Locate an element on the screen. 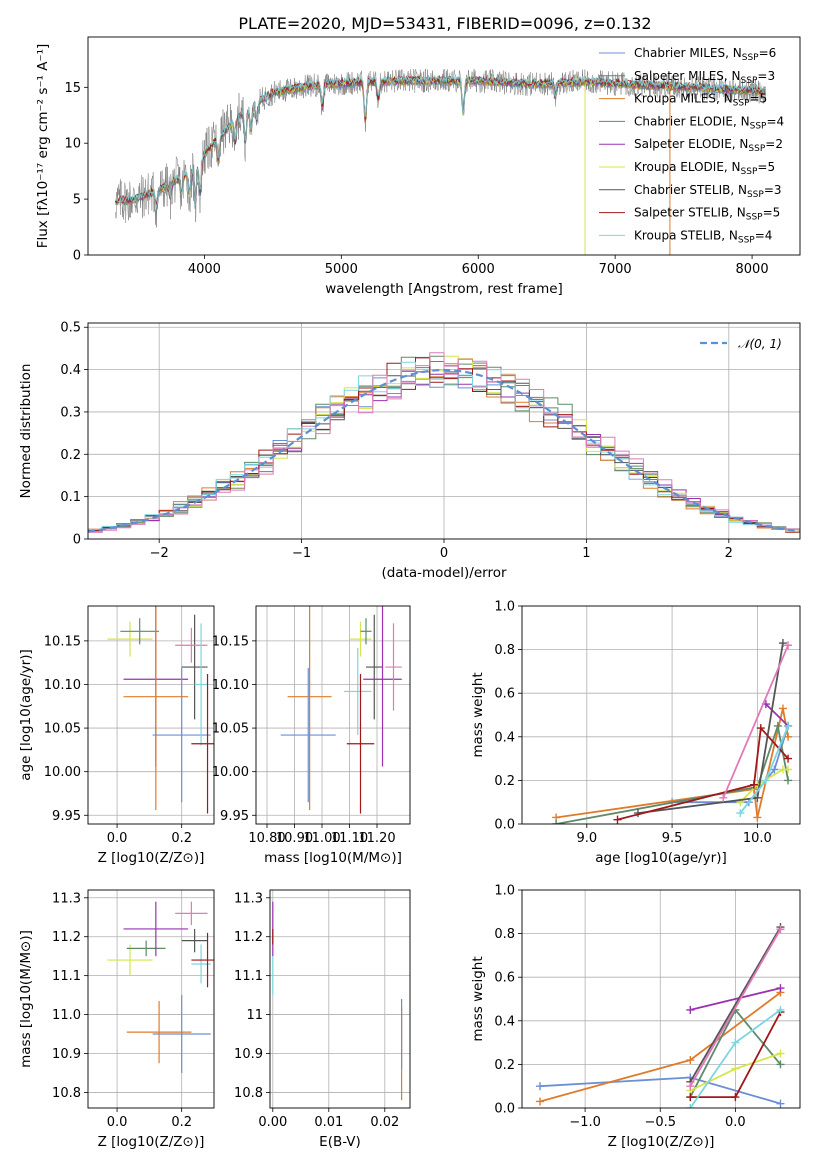 This screenshot has height=1170, width=819. x-axis-label: Z [log10(Z/Z⊙)] is located at coordinates (151, 858).